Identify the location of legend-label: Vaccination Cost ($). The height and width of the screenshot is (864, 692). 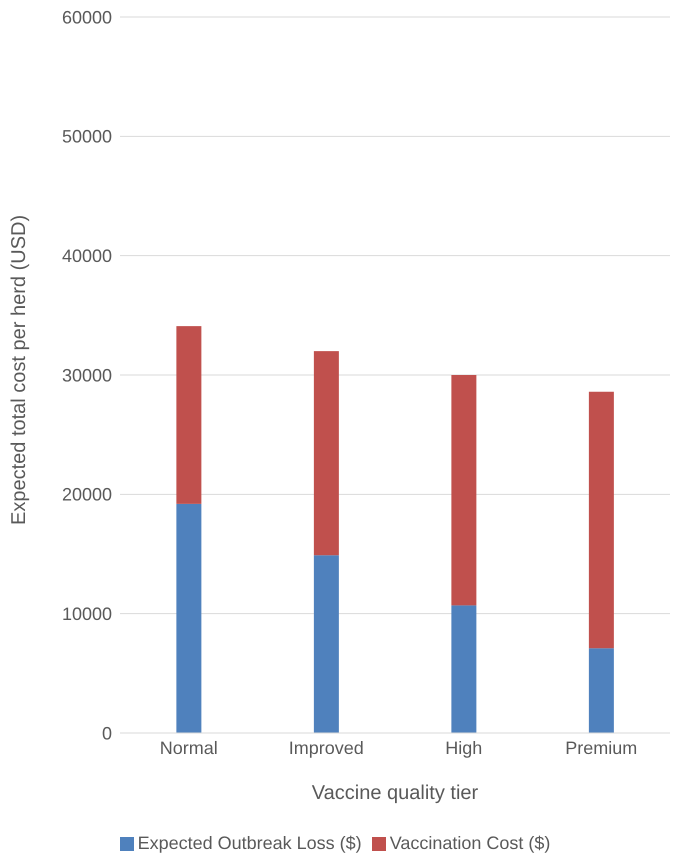
(470, 843).